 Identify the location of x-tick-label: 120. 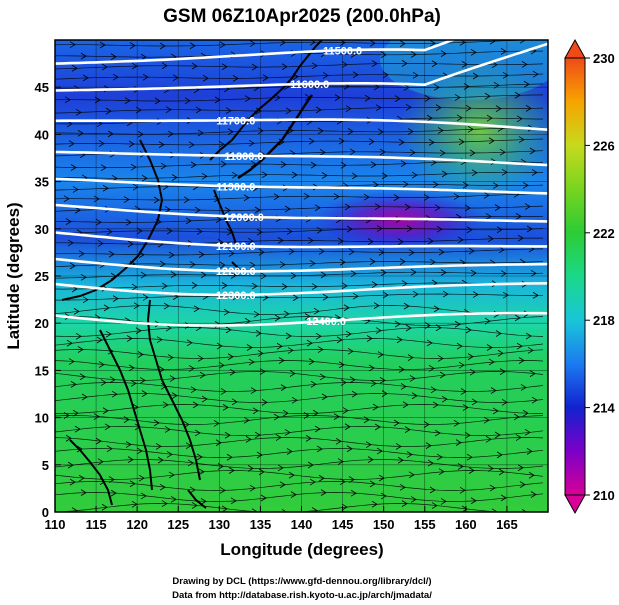
(137, 524).